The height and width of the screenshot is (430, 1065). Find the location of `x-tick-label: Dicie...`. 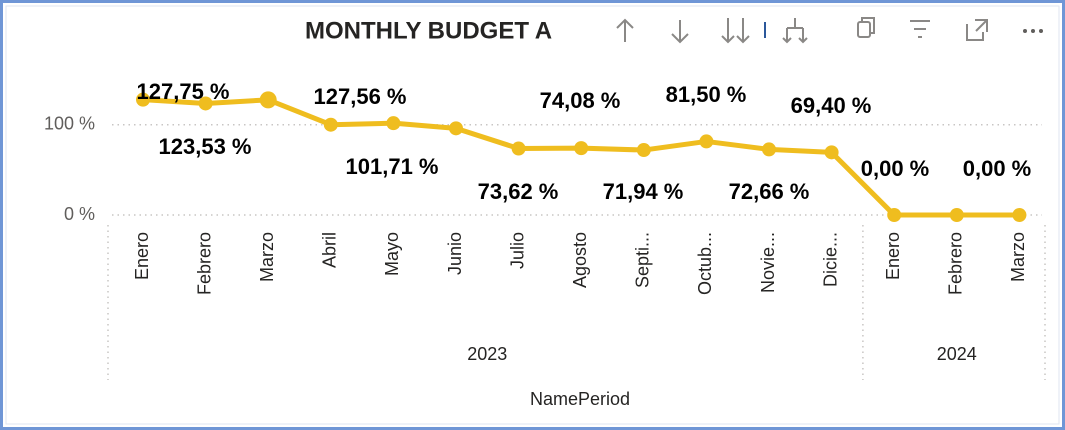

x-tick-label: Dicie... is located at coordinates (830, 259).